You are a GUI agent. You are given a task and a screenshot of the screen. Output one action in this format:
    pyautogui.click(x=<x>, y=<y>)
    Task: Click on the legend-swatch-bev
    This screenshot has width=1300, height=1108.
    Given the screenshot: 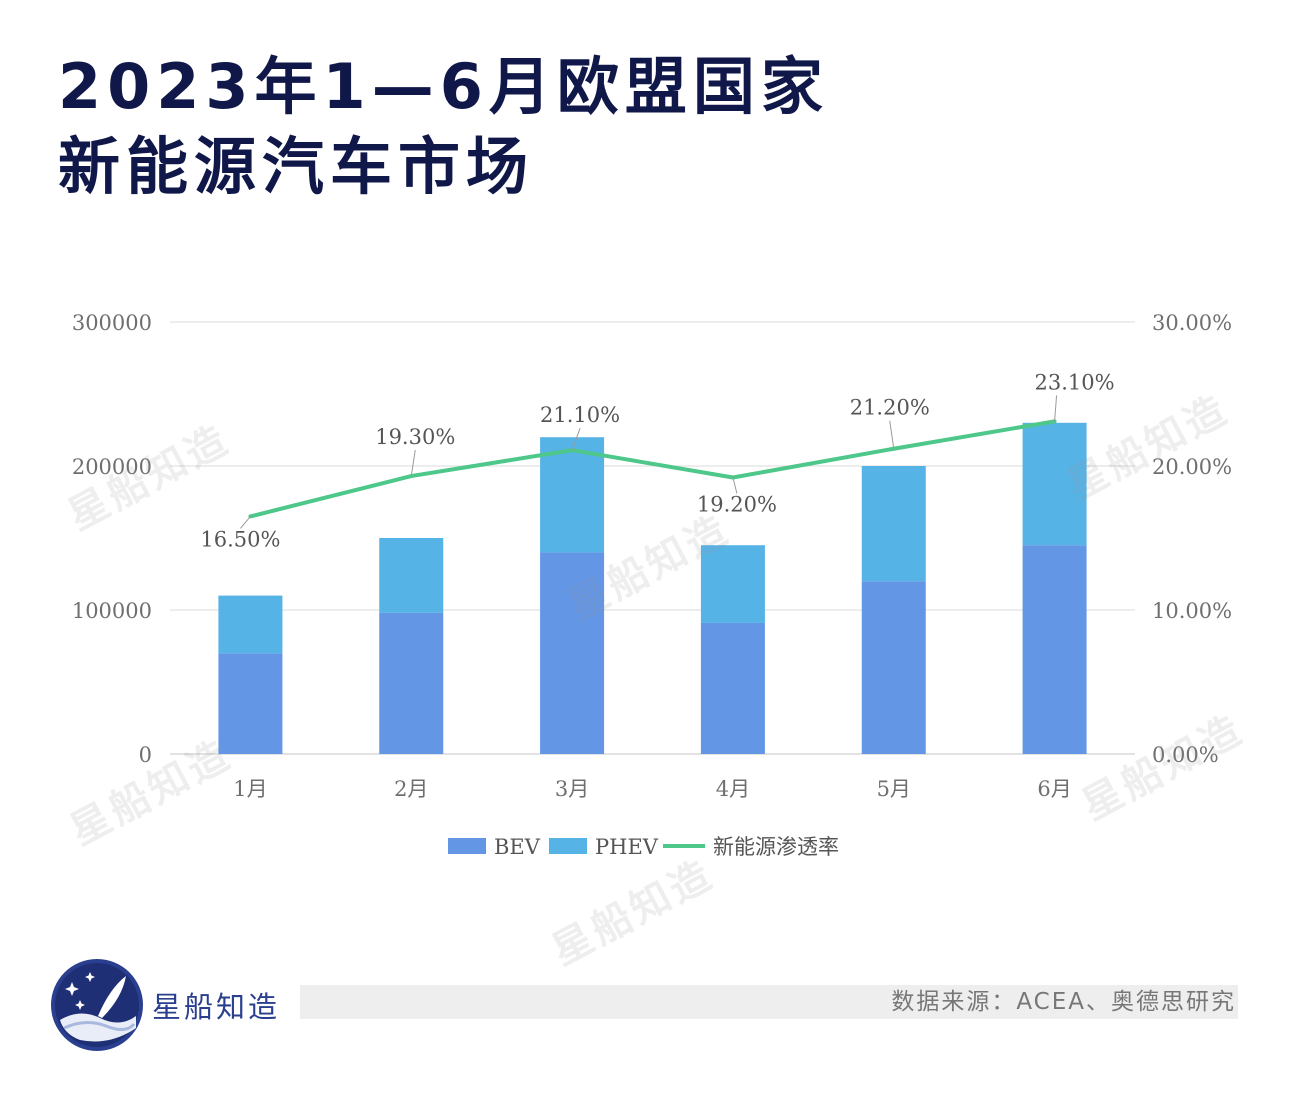 What is the action you would take?
    pyautogui.click(x=467, y=846)
    